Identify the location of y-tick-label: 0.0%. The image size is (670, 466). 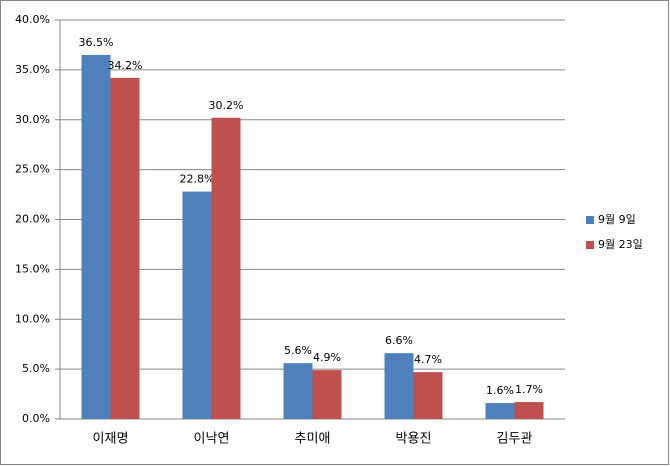
(36, 418).